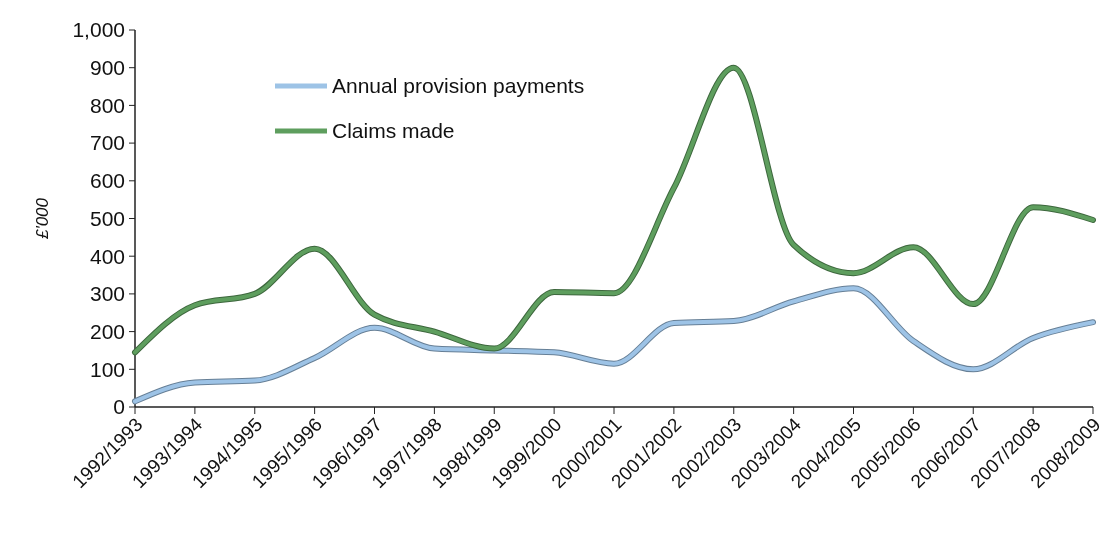 This screenshot has width=1113, height=536. What do you see at coordinates (107, 68) in the screenshot?
I see `y-tick-label: 900` at bounding box center [107, 68].